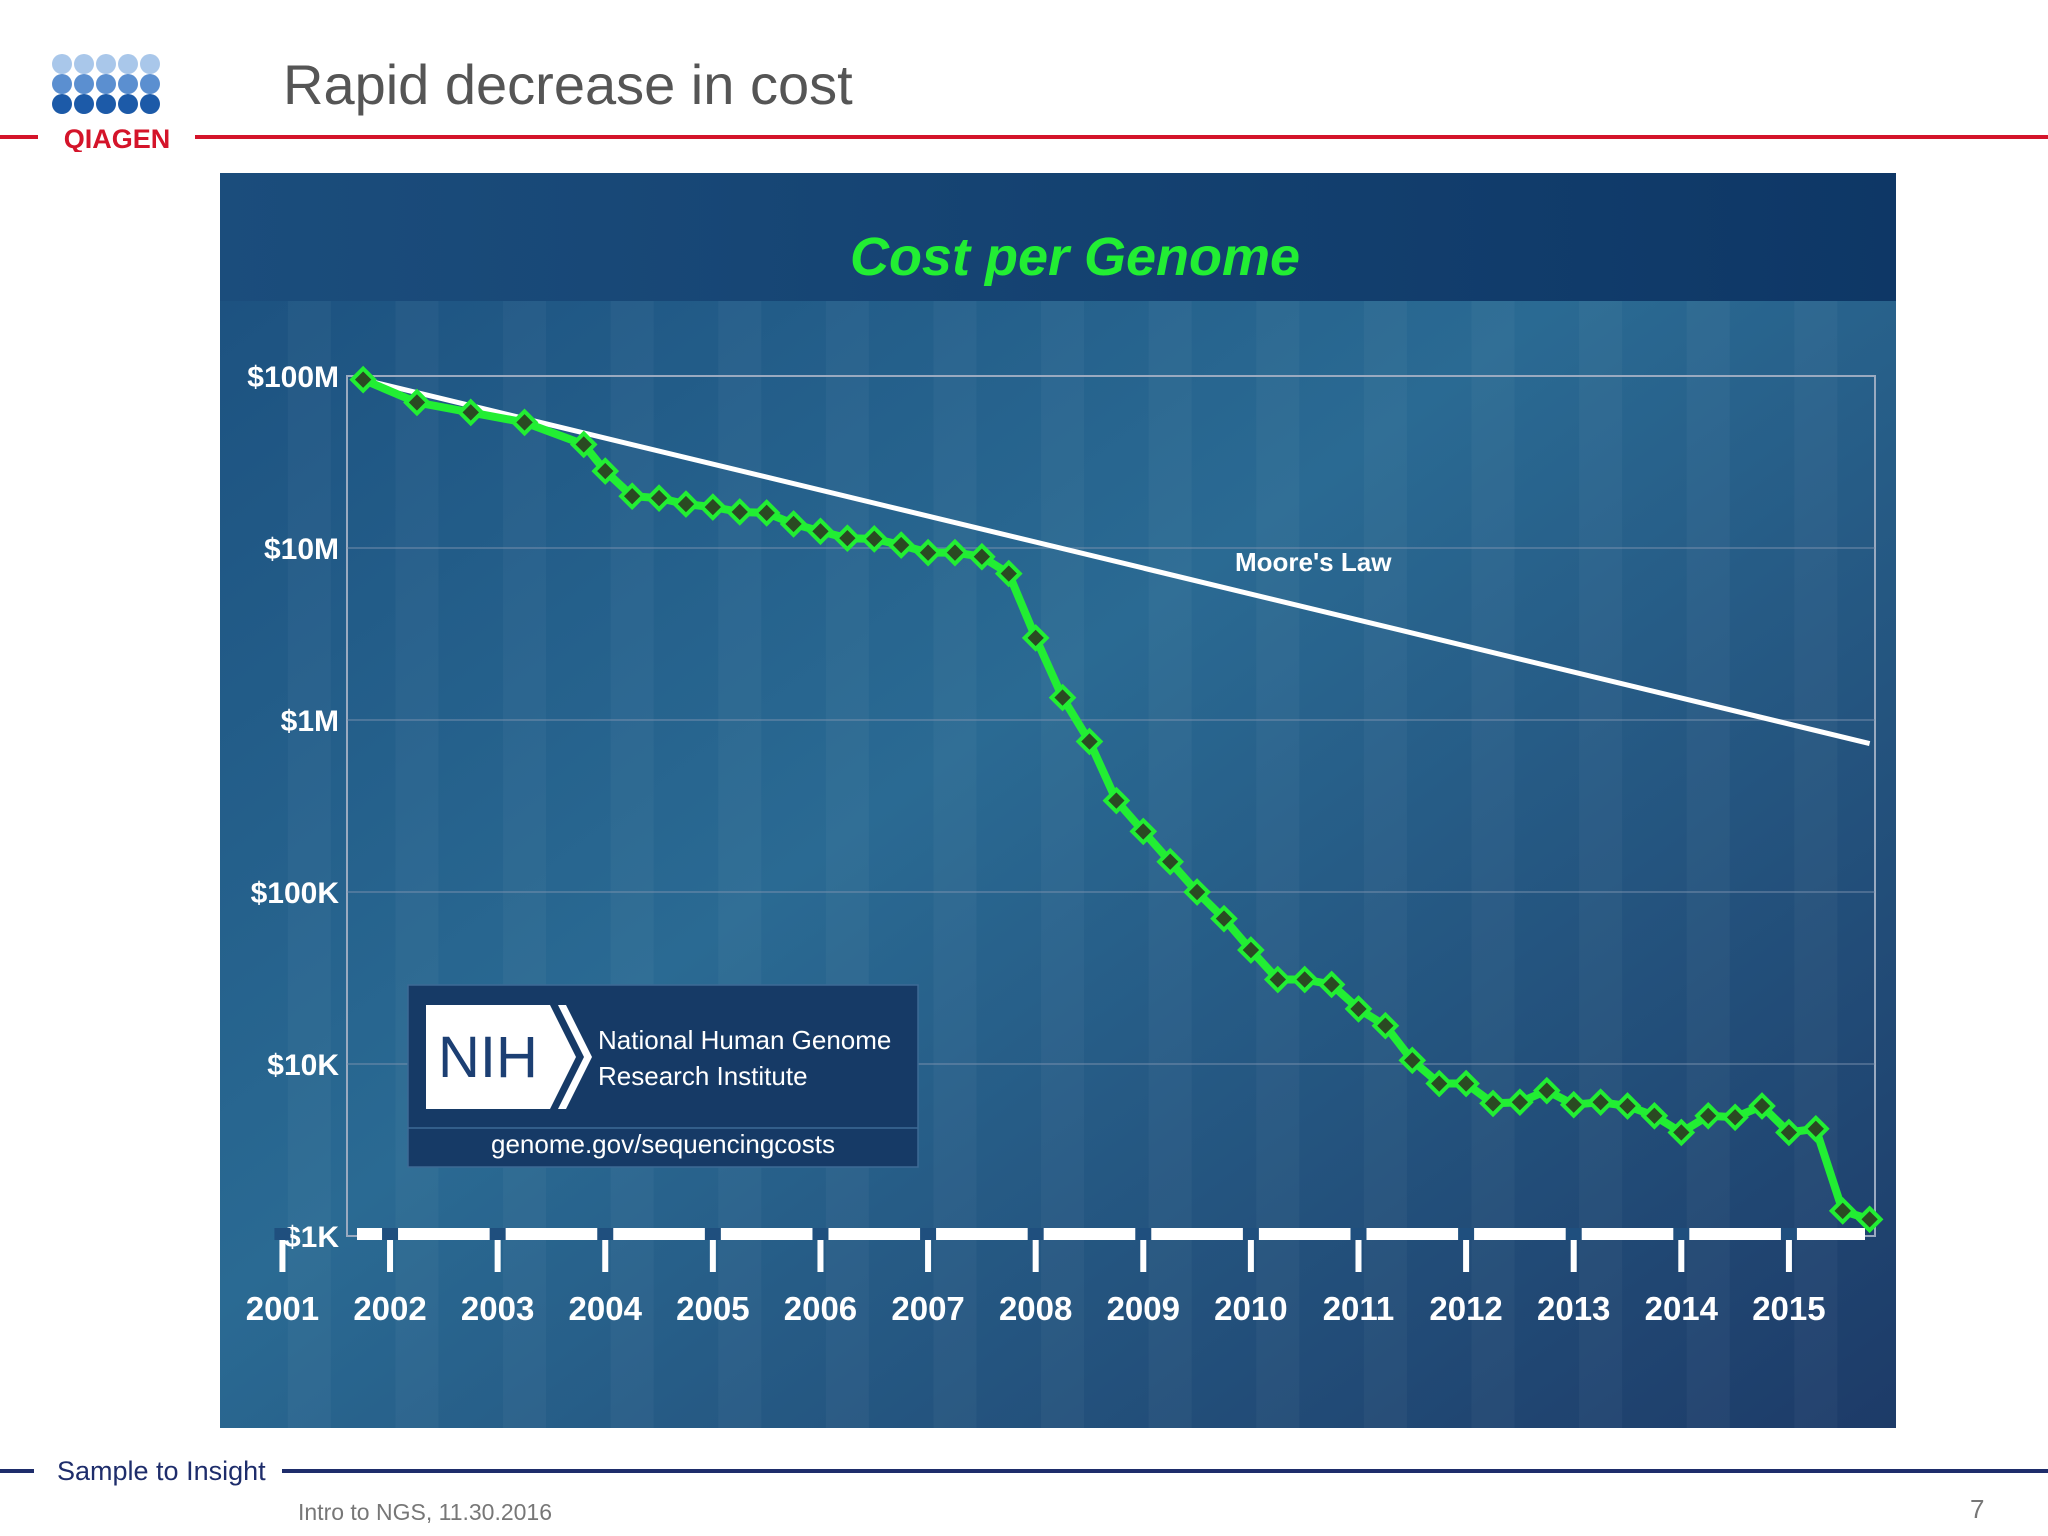 The image size is (2048, 1536). I want to click on x-tick-label: 2011, so click(1359, 1308).